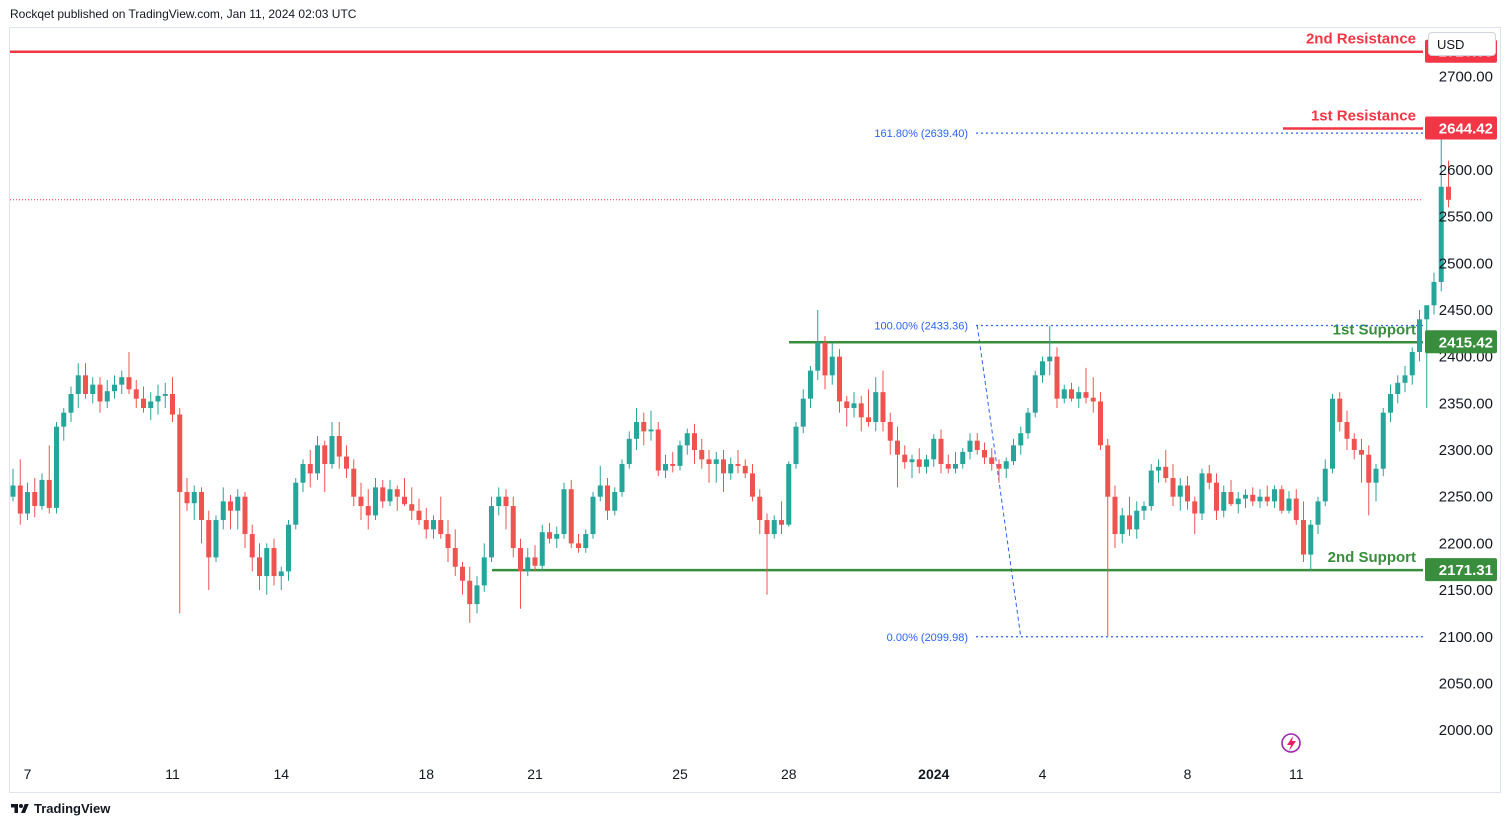 This screenshot has width=1512, height=827. Describe the element at coordinates (664, 774) in the screenshot. I see `time-axis: 7 11 14 18 21 25 28 2024 4 8 11` at that location.